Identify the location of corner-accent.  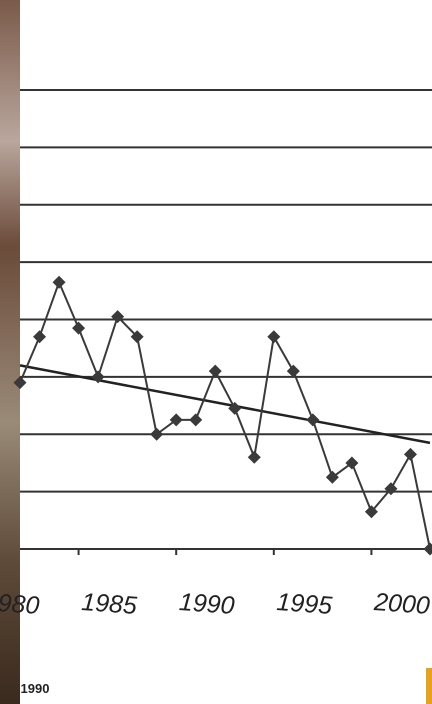
(429, 686).